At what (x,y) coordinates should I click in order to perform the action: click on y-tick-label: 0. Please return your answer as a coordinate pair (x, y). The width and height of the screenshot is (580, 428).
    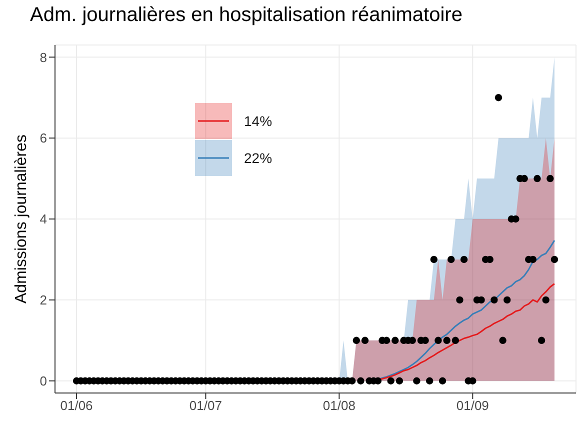
    Looking at the image, I should click on (43, 380).